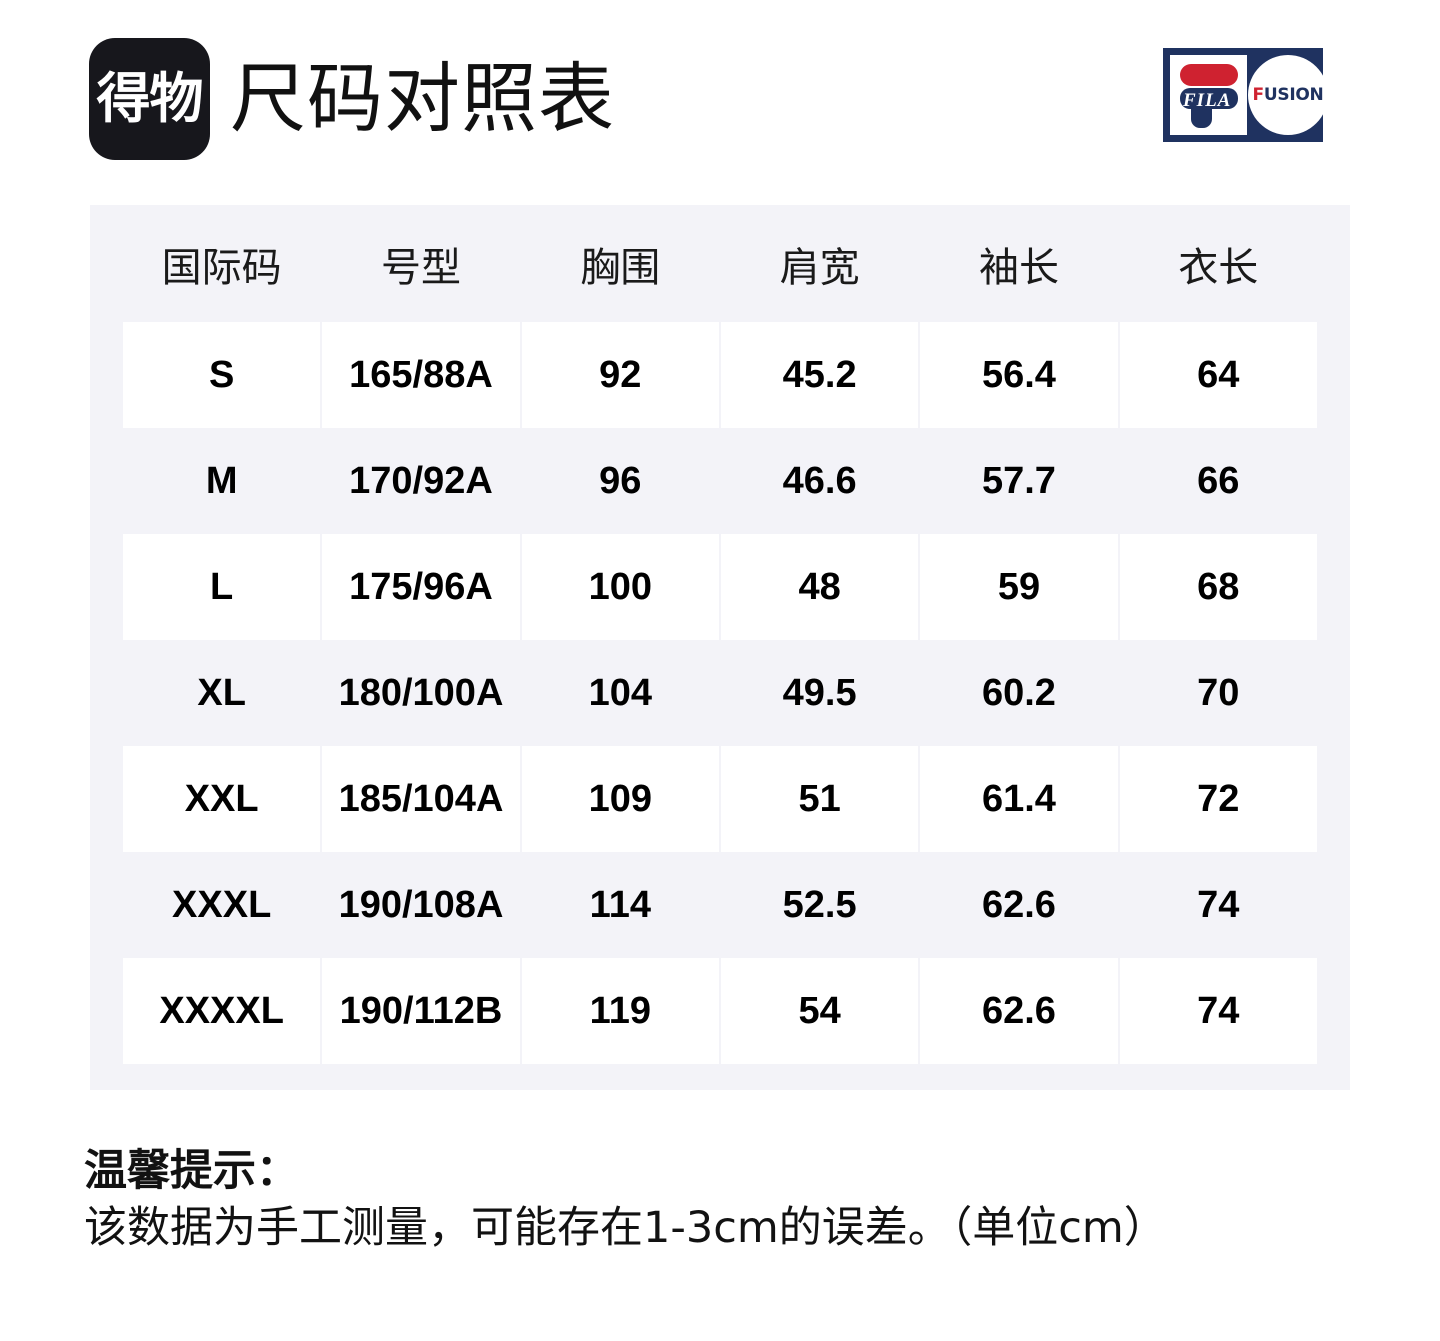 Image resolution: width=1440 pixels, height=1341 pixels. I want to click on fila-fusion-logo: FILA F USION, so click(1245, 95).